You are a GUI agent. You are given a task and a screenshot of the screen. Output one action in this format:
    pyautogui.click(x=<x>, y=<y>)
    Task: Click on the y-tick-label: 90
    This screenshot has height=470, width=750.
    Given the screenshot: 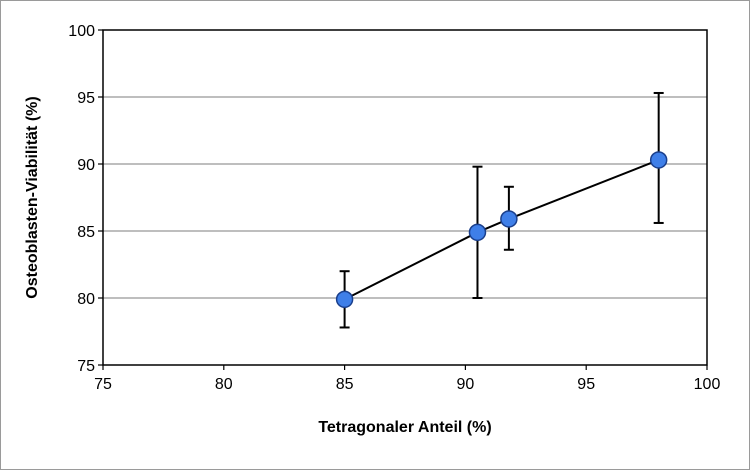 What is the action you would take?
    pyautogui.click(x=86, y=165)
    